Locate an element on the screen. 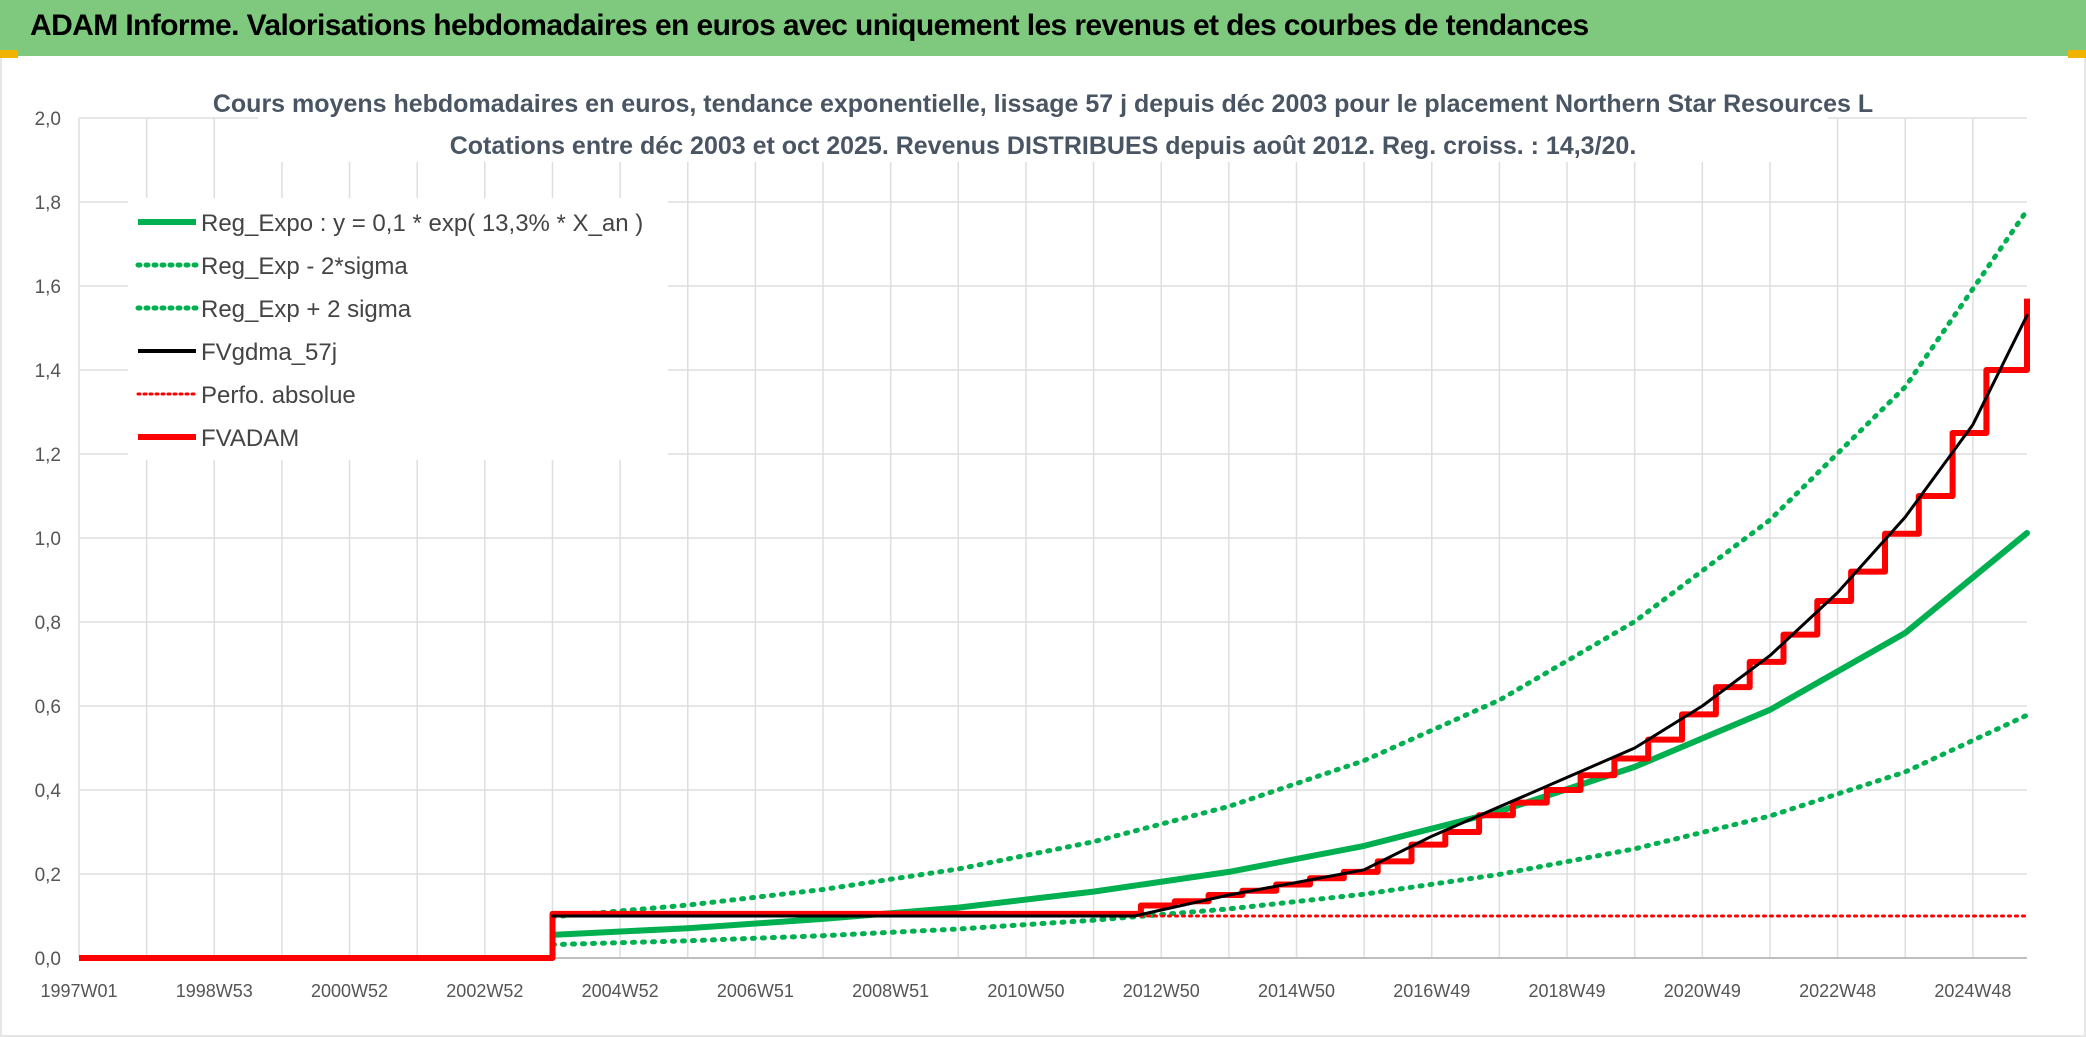 This screenshot has height=1037, width=2086. y-tick-label: 1,2 is located at coordinates (48, 455).